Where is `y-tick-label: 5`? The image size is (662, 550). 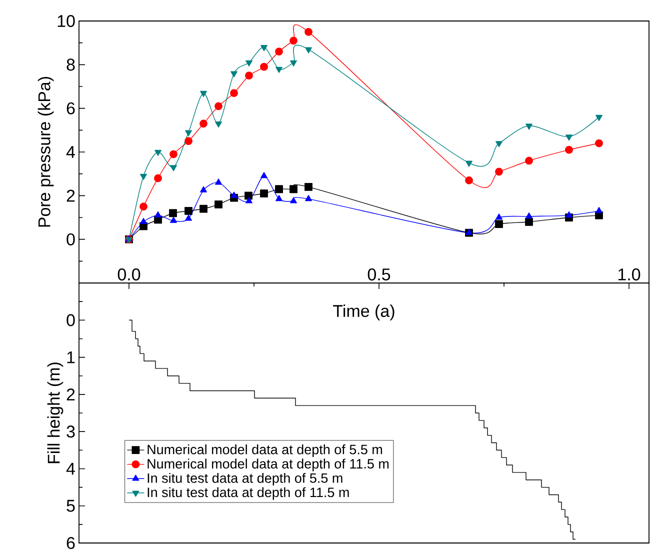 y-tick-label: 5 is located at coordinates (70, 506).